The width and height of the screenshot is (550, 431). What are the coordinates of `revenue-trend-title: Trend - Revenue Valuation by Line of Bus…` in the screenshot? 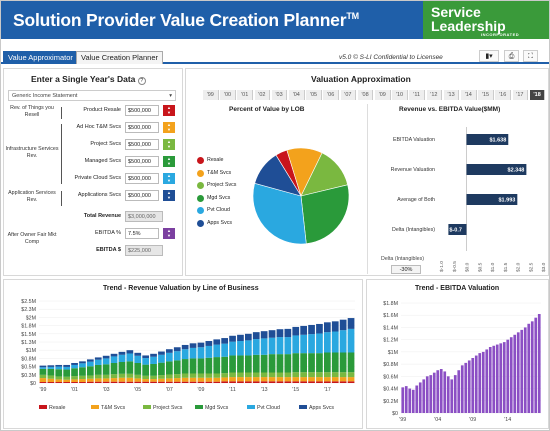 It's located at (181, 288).